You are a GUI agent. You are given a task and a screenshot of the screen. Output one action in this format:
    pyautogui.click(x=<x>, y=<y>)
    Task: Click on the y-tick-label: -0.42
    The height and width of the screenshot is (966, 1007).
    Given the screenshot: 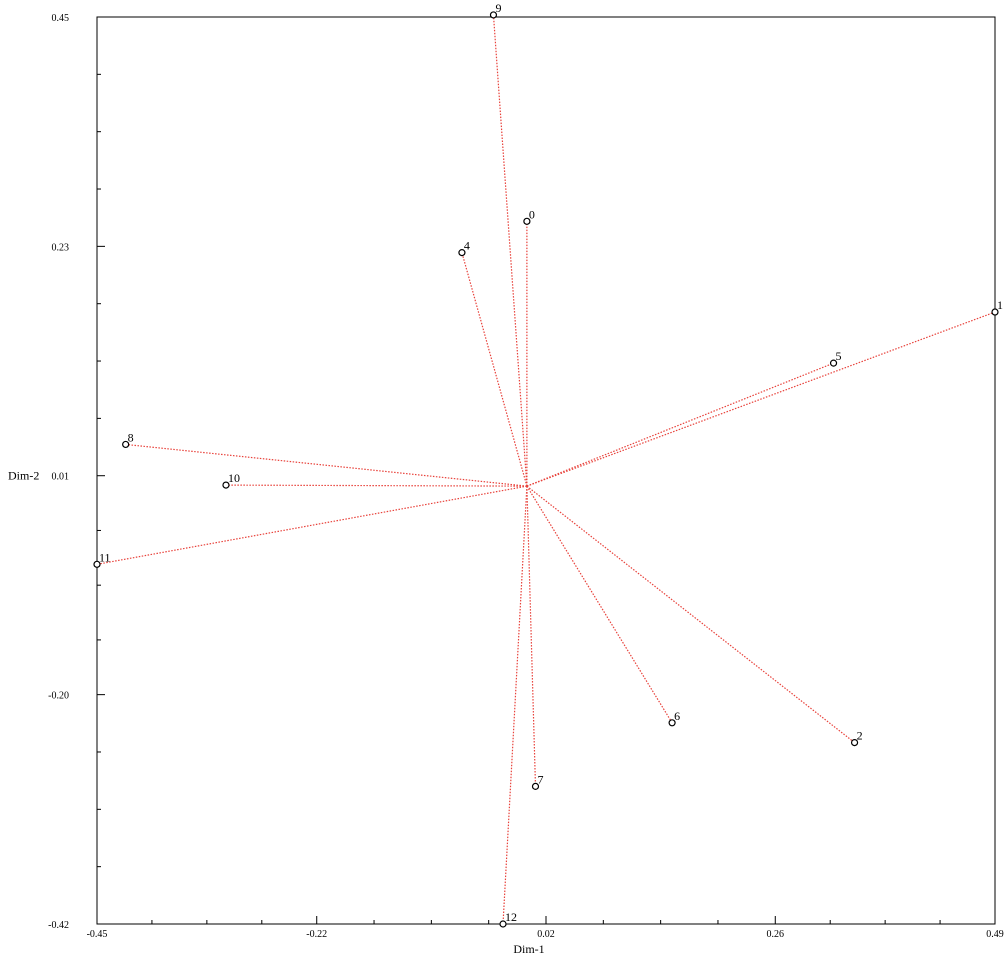 What is the action you would take?
    pyautogui.click(x=58, y=925)
    